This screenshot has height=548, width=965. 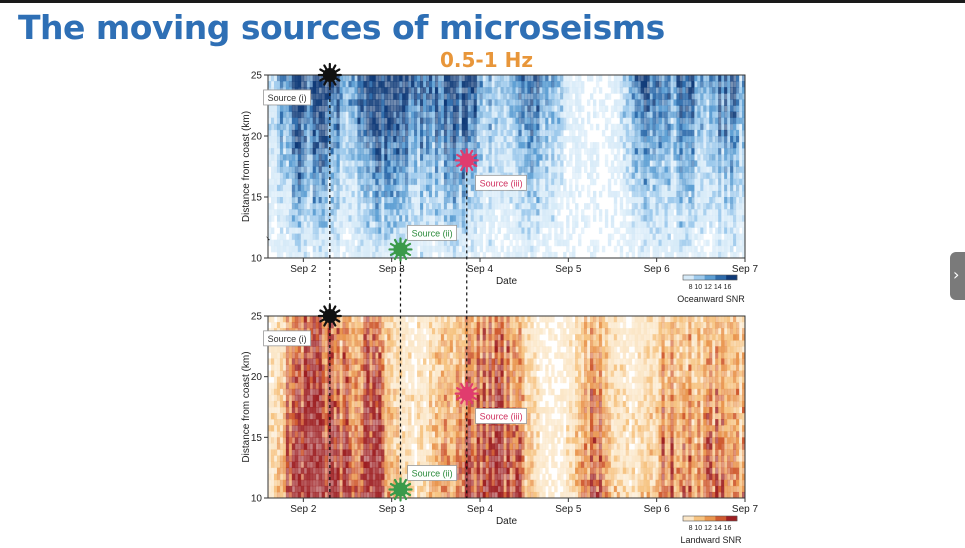 What do you see at coordinates (486, 60) in the screenshot?
I see `frequency-band-label: 0.5-1 Hz` at bounding box center [486, 60].